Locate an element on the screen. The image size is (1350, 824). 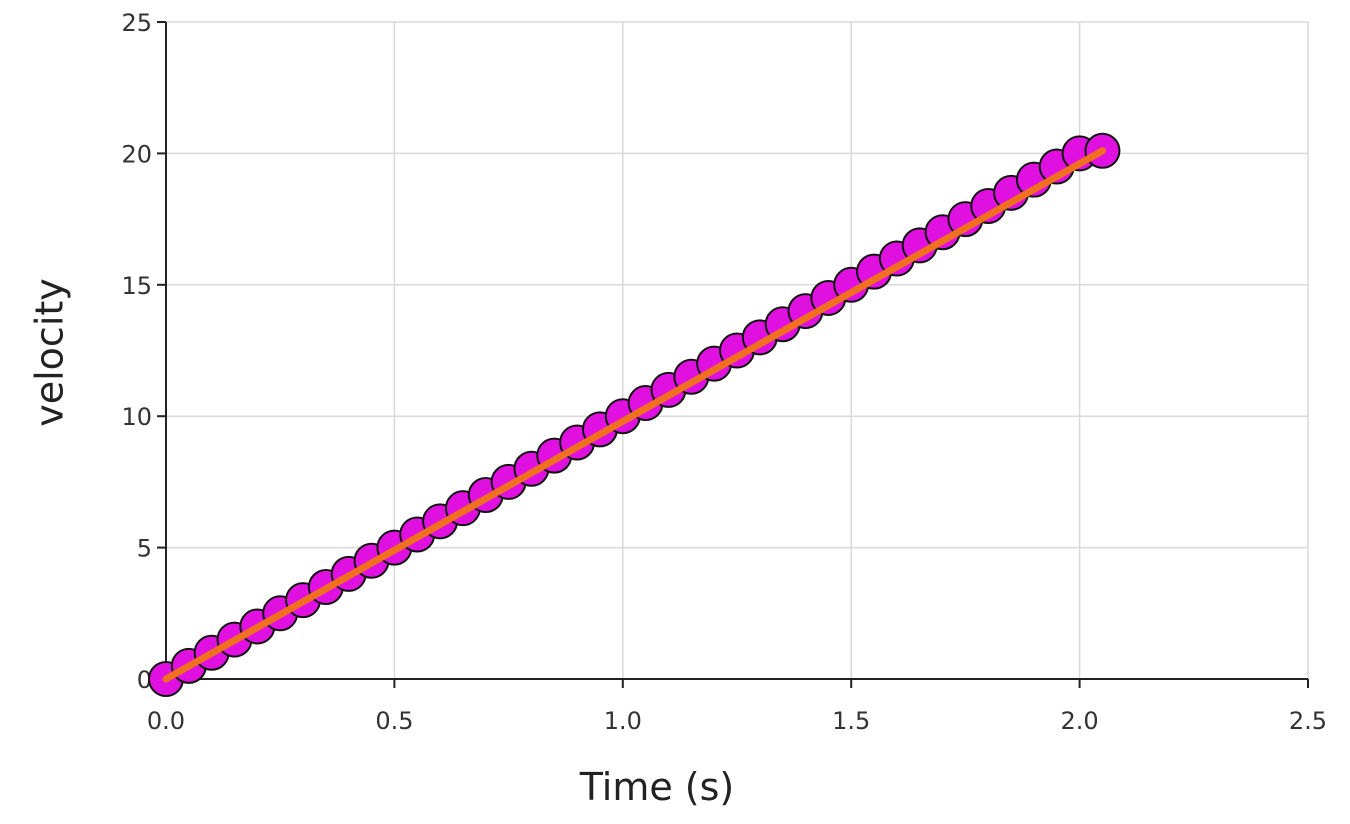
y-tick-label: 25 is located at coordinates (136, 23).